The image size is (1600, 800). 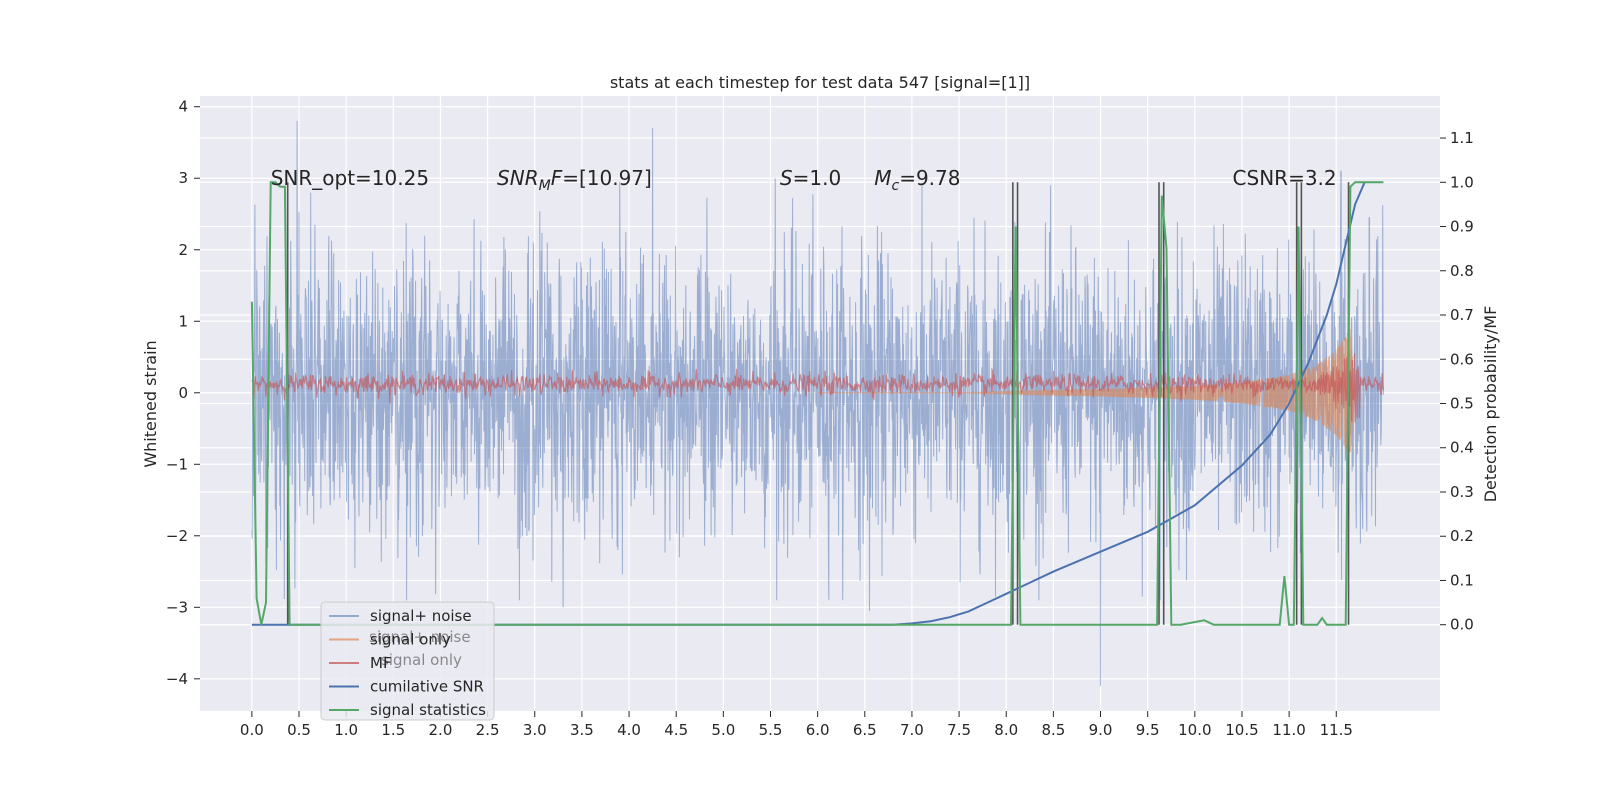 What do you see at coordinates (177, 536) in the screenshot?
I see `y-tick-label: −2` at bounding box center [177, 536].